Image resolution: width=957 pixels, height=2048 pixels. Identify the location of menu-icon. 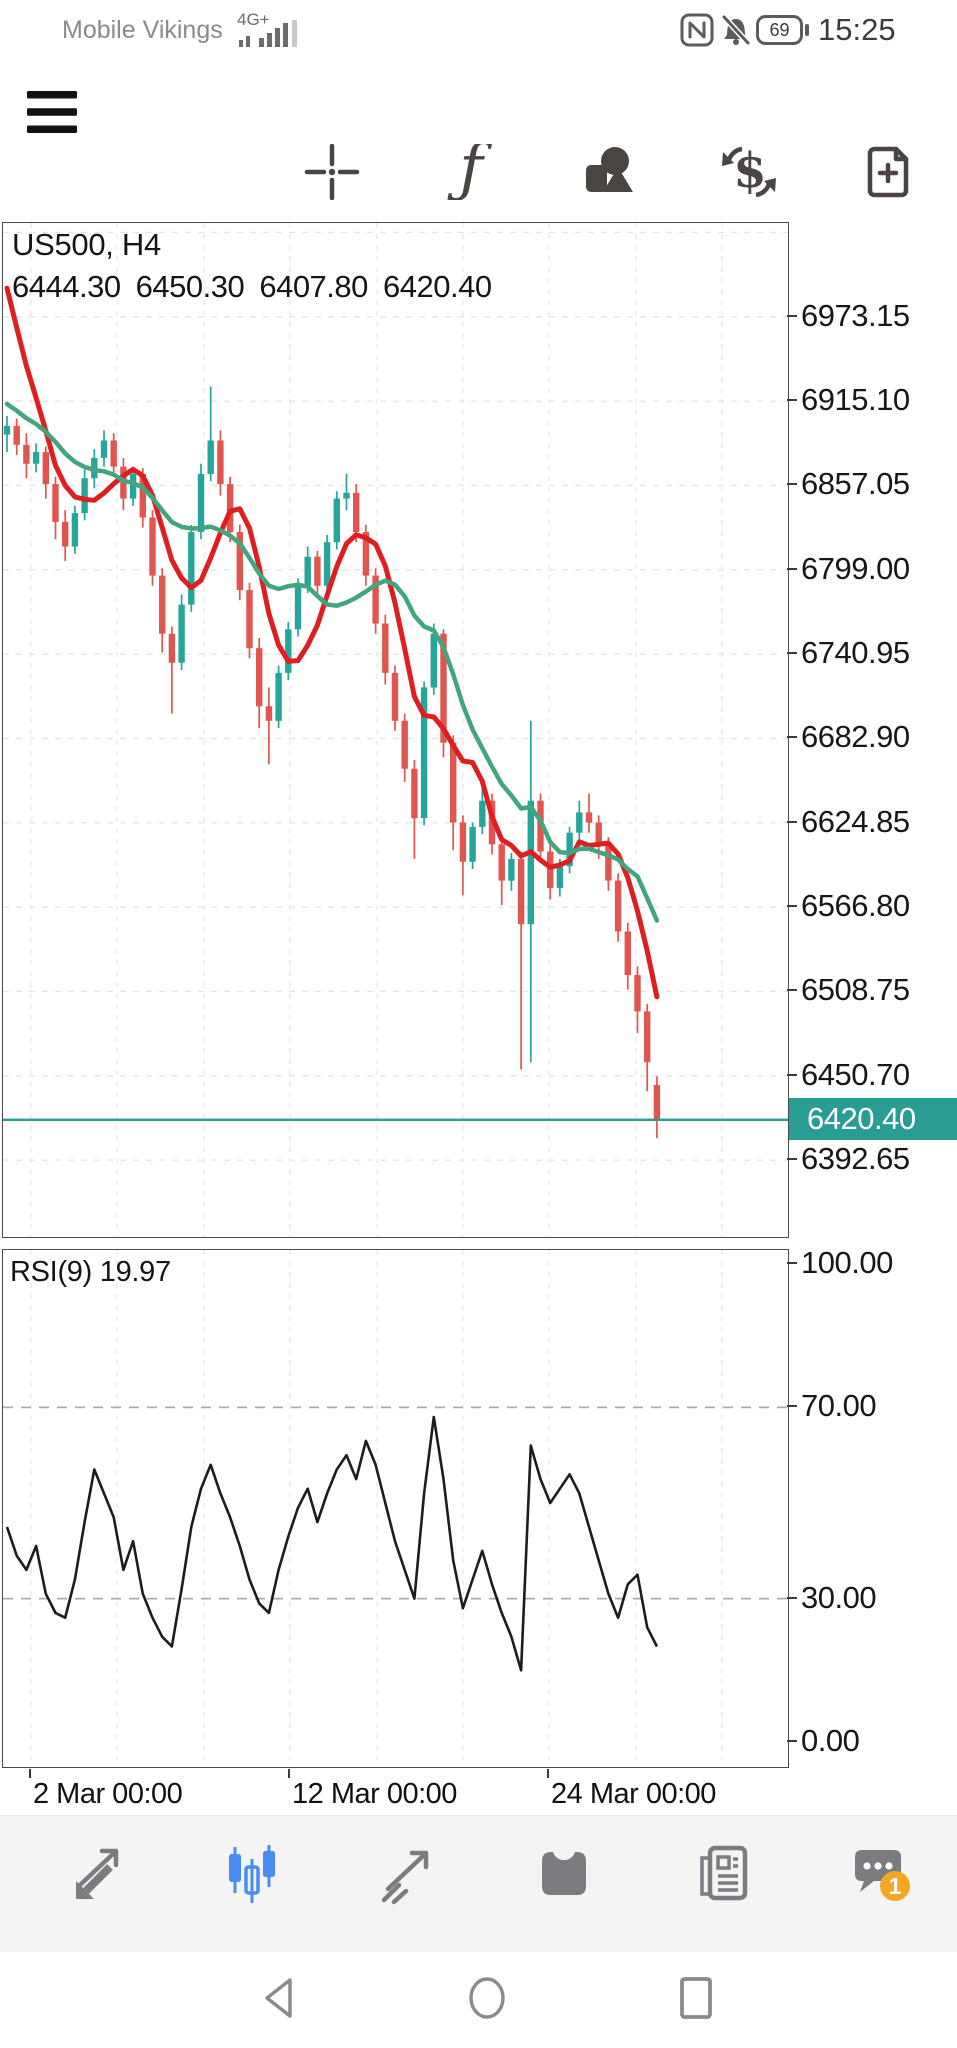
(52, 112).